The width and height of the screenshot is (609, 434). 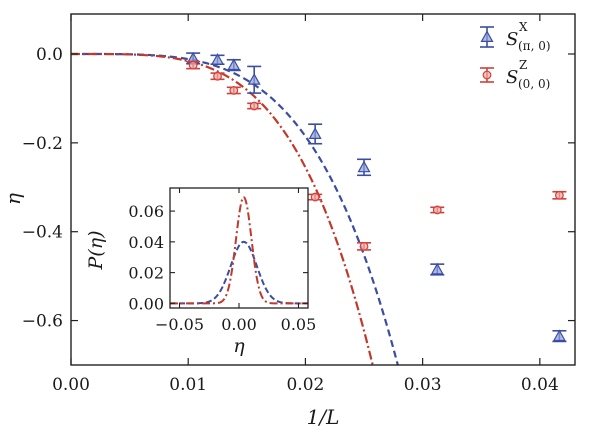 I want to click on y-tick-label: −0.6, so click(x=42, y=322).